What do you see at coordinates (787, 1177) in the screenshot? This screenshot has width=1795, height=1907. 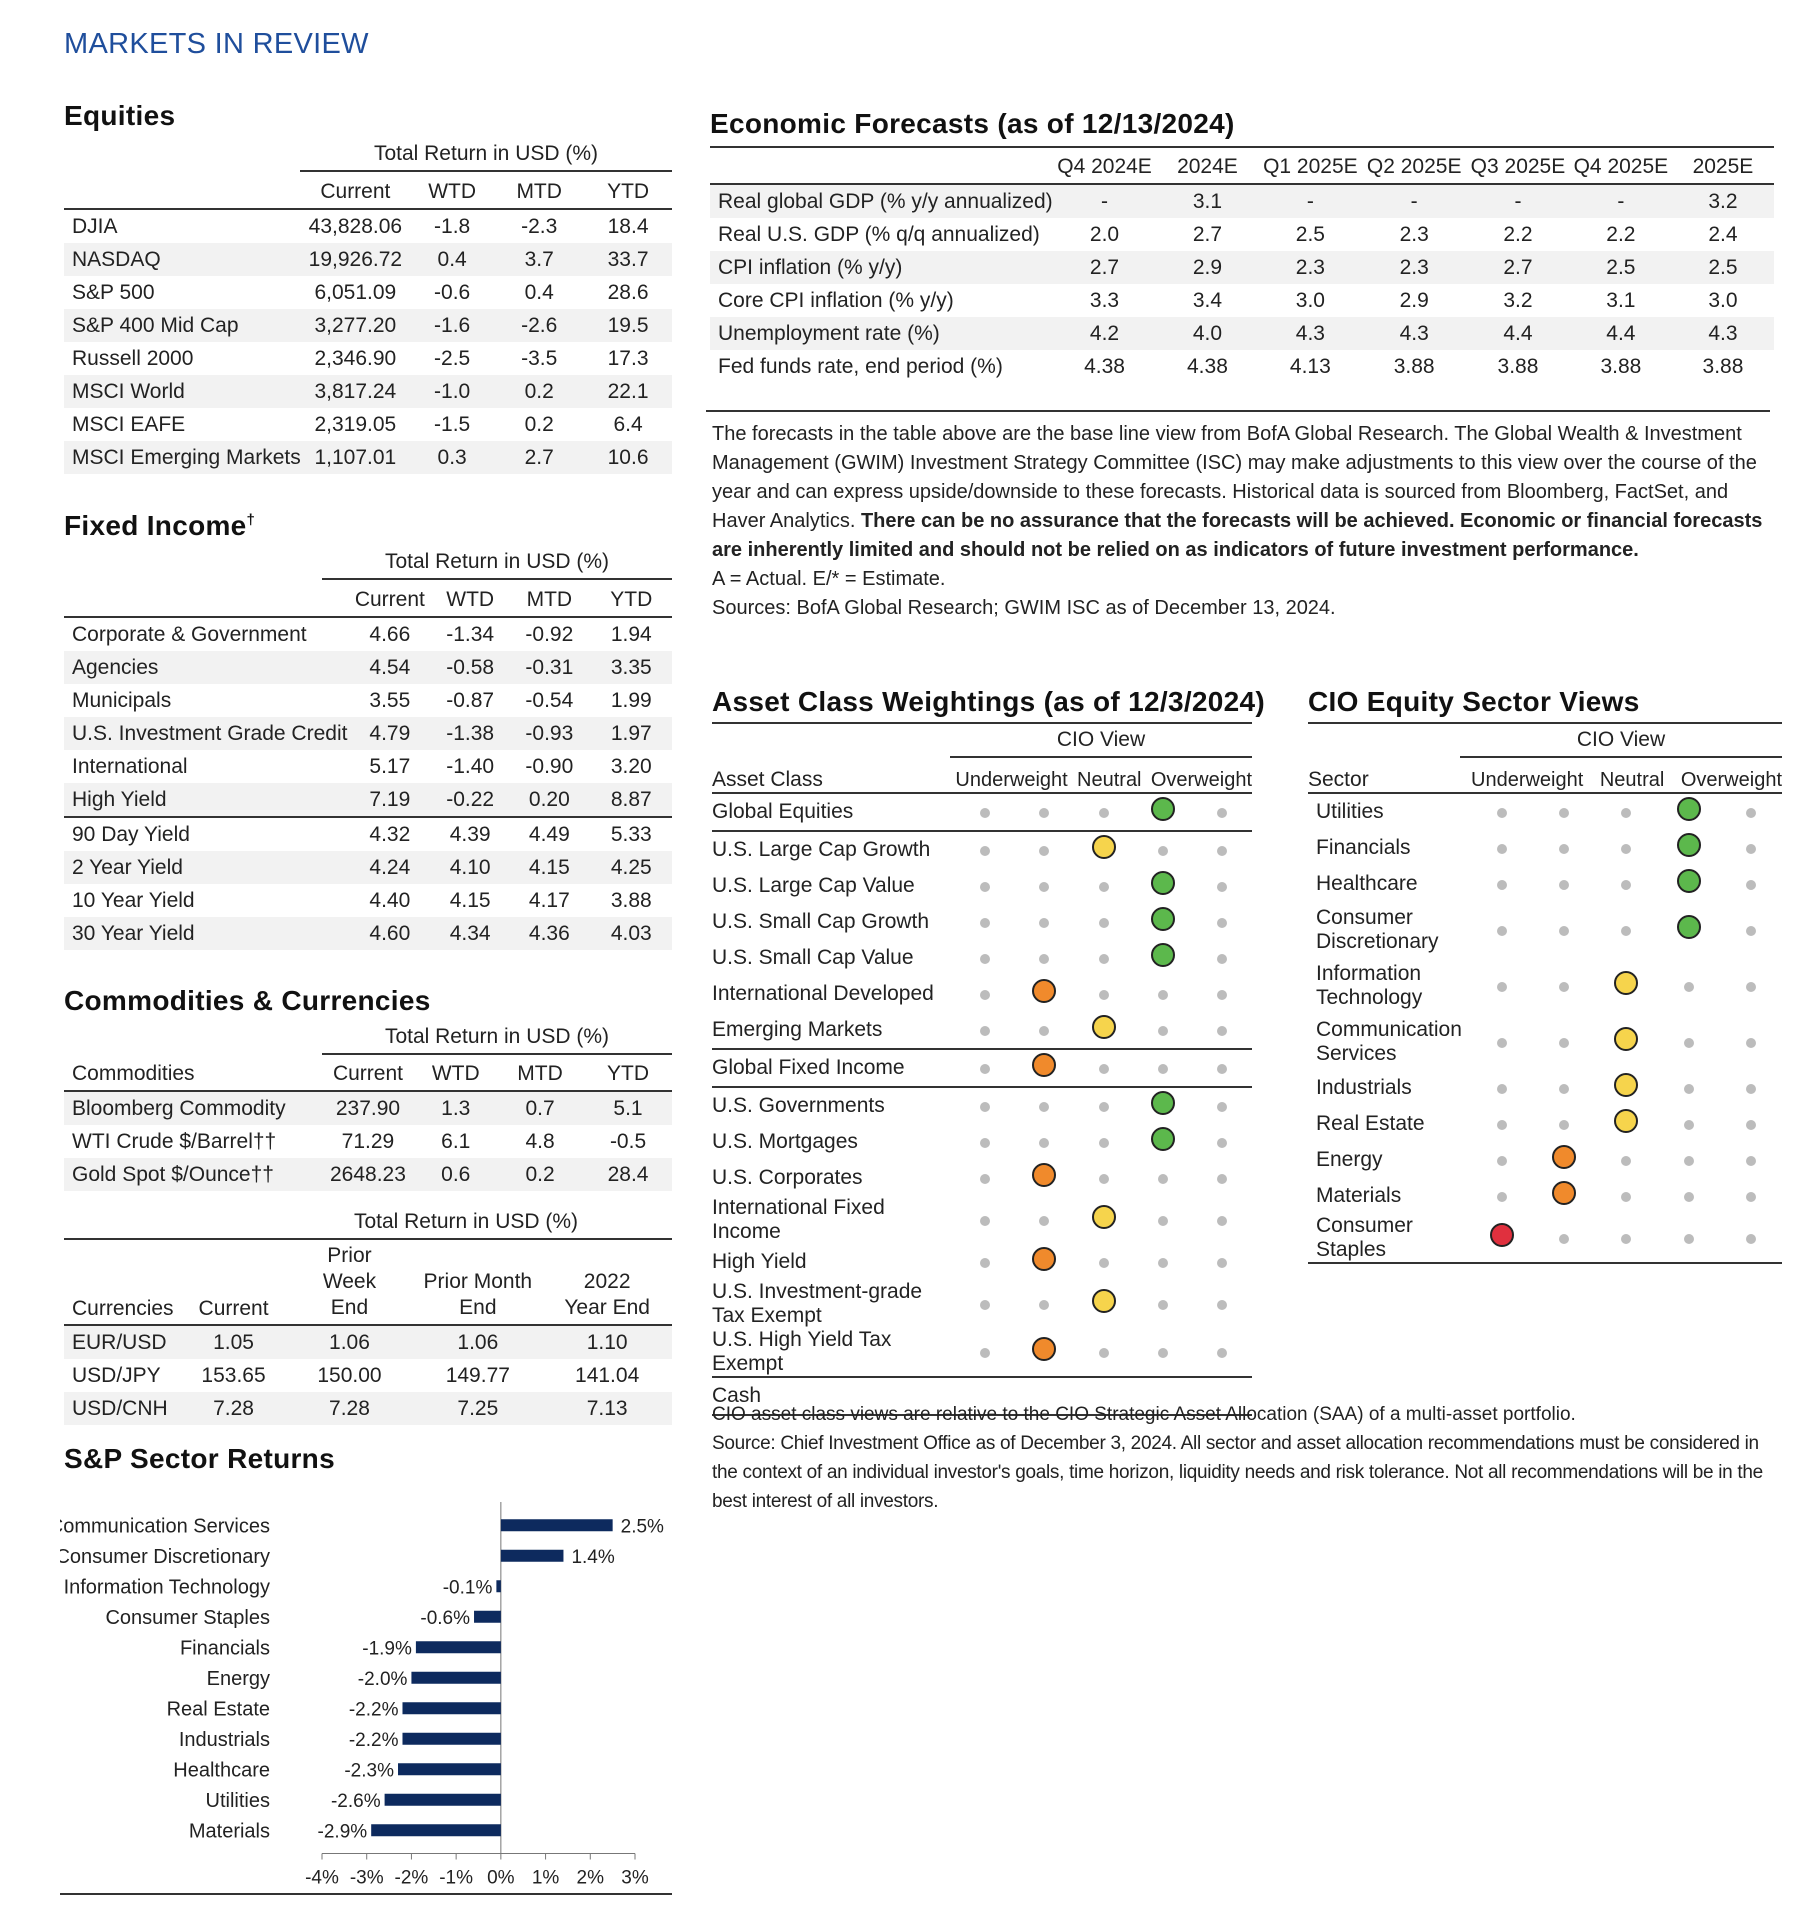 I see `asset-class-label: U.S. Corporates` at bounding box center [787, 1177].